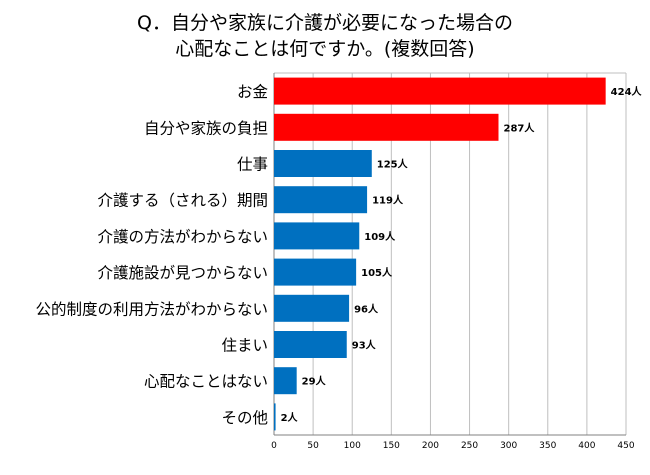  I want to click on x-tick-label: 400, so click(586, 446).